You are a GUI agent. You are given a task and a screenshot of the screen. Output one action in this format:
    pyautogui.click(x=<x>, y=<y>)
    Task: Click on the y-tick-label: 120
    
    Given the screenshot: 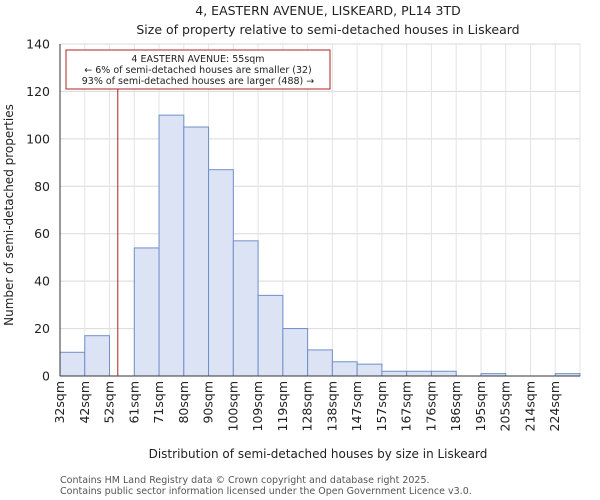 What is the action you would take?
    pyautogui.click(x=38, y=91)
    